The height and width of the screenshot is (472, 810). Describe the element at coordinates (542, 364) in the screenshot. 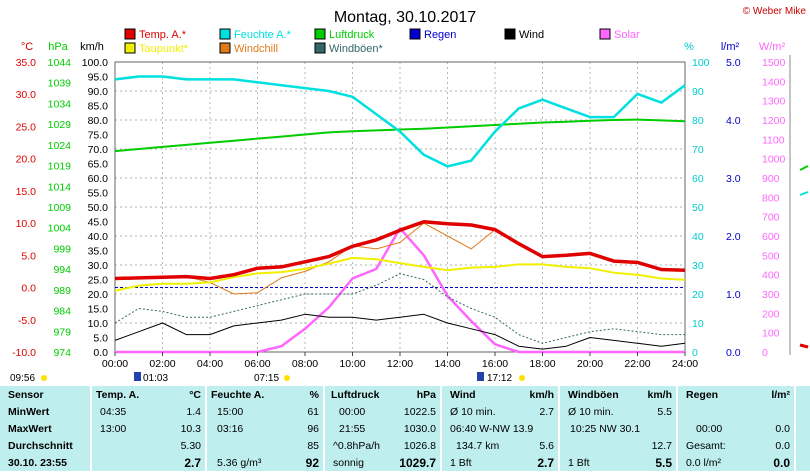

I see `x-tick-label: 18:00` at that location.